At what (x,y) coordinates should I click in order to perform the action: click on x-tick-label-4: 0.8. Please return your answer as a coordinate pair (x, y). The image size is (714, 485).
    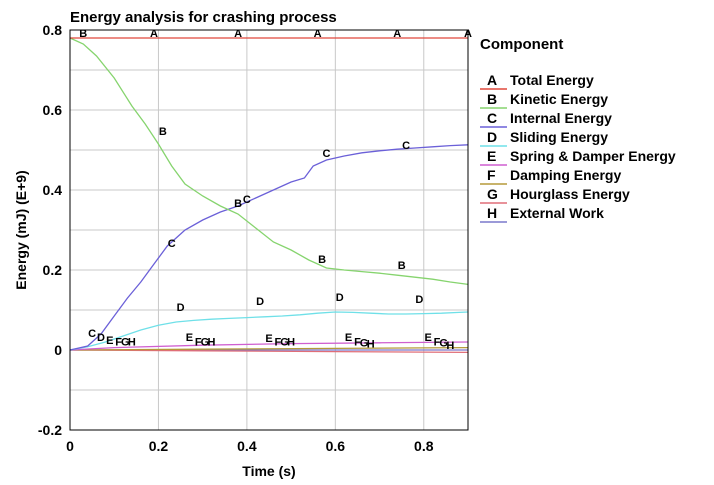
    Looking at the image, I should click on (424, 446).